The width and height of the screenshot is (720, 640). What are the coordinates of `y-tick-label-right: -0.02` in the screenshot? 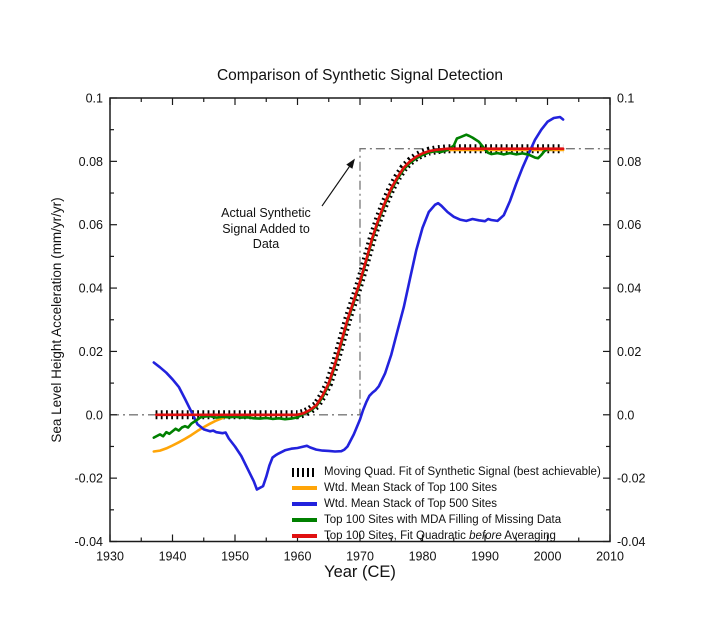 It's located at (631, 479).